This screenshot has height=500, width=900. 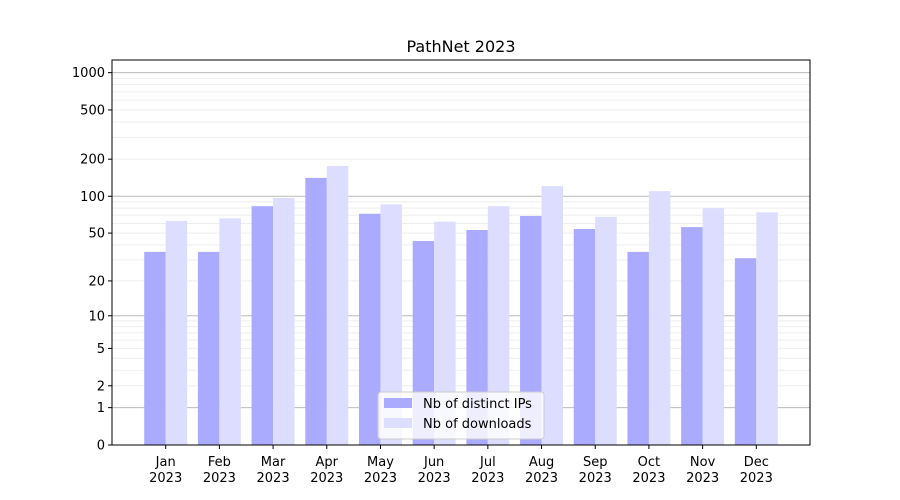 I want to click on x-tick-label: Jun, so click(x=433, y=462).